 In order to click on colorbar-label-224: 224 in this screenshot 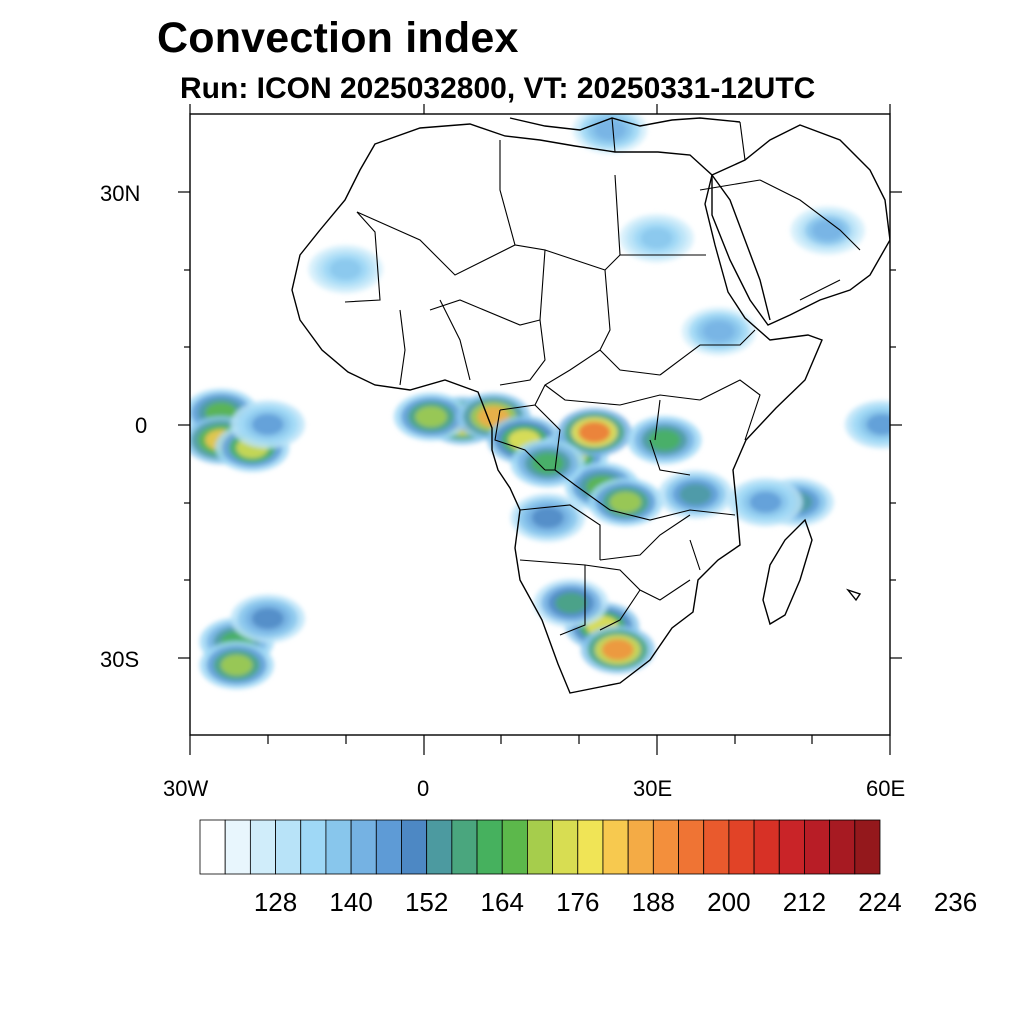, I will do `click(880, 902)`.